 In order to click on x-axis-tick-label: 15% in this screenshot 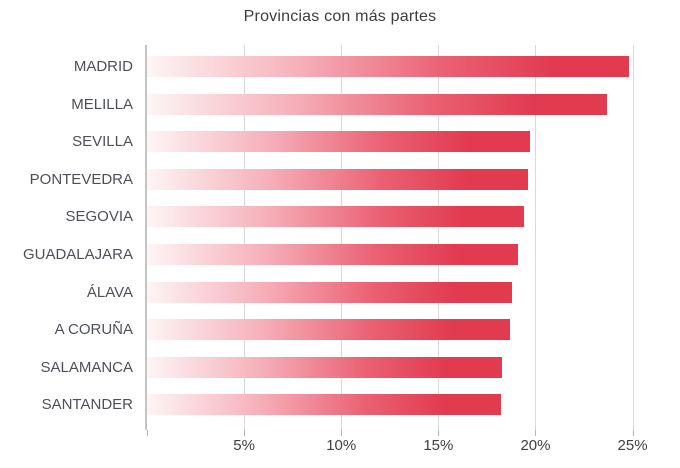, I will do `click(438, 445)`.